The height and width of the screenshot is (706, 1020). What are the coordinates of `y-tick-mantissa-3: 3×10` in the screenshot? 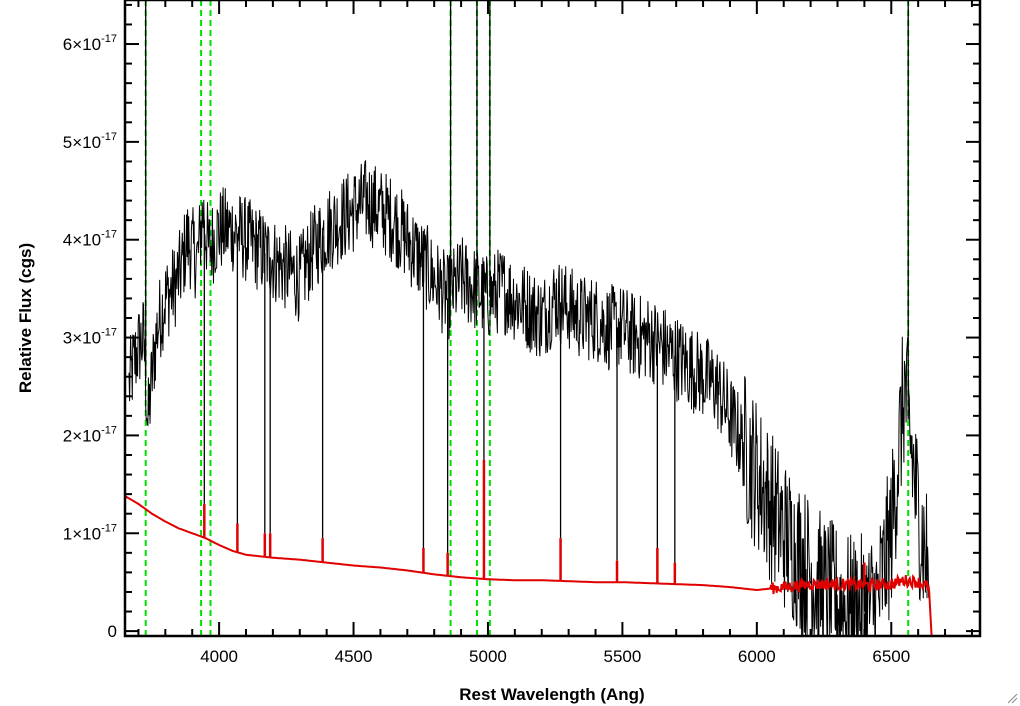 It's located at (82, 338).